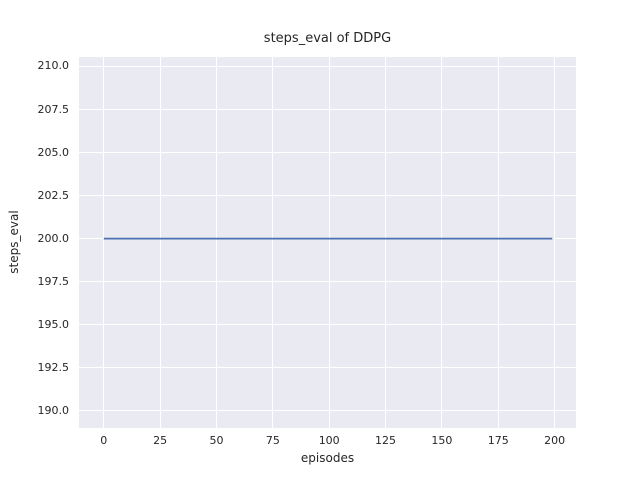 This screenshot has height=480, width=640. I want to click on y-tick-label: 190.0, so click(53, 410).